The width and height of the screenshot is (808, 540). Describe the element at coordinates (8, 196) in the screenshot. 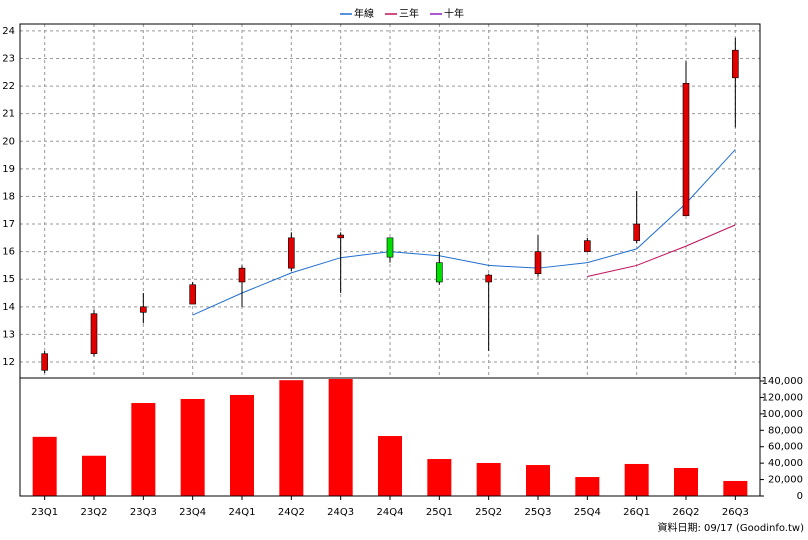

I see `y-tick-label: 18` at that location.